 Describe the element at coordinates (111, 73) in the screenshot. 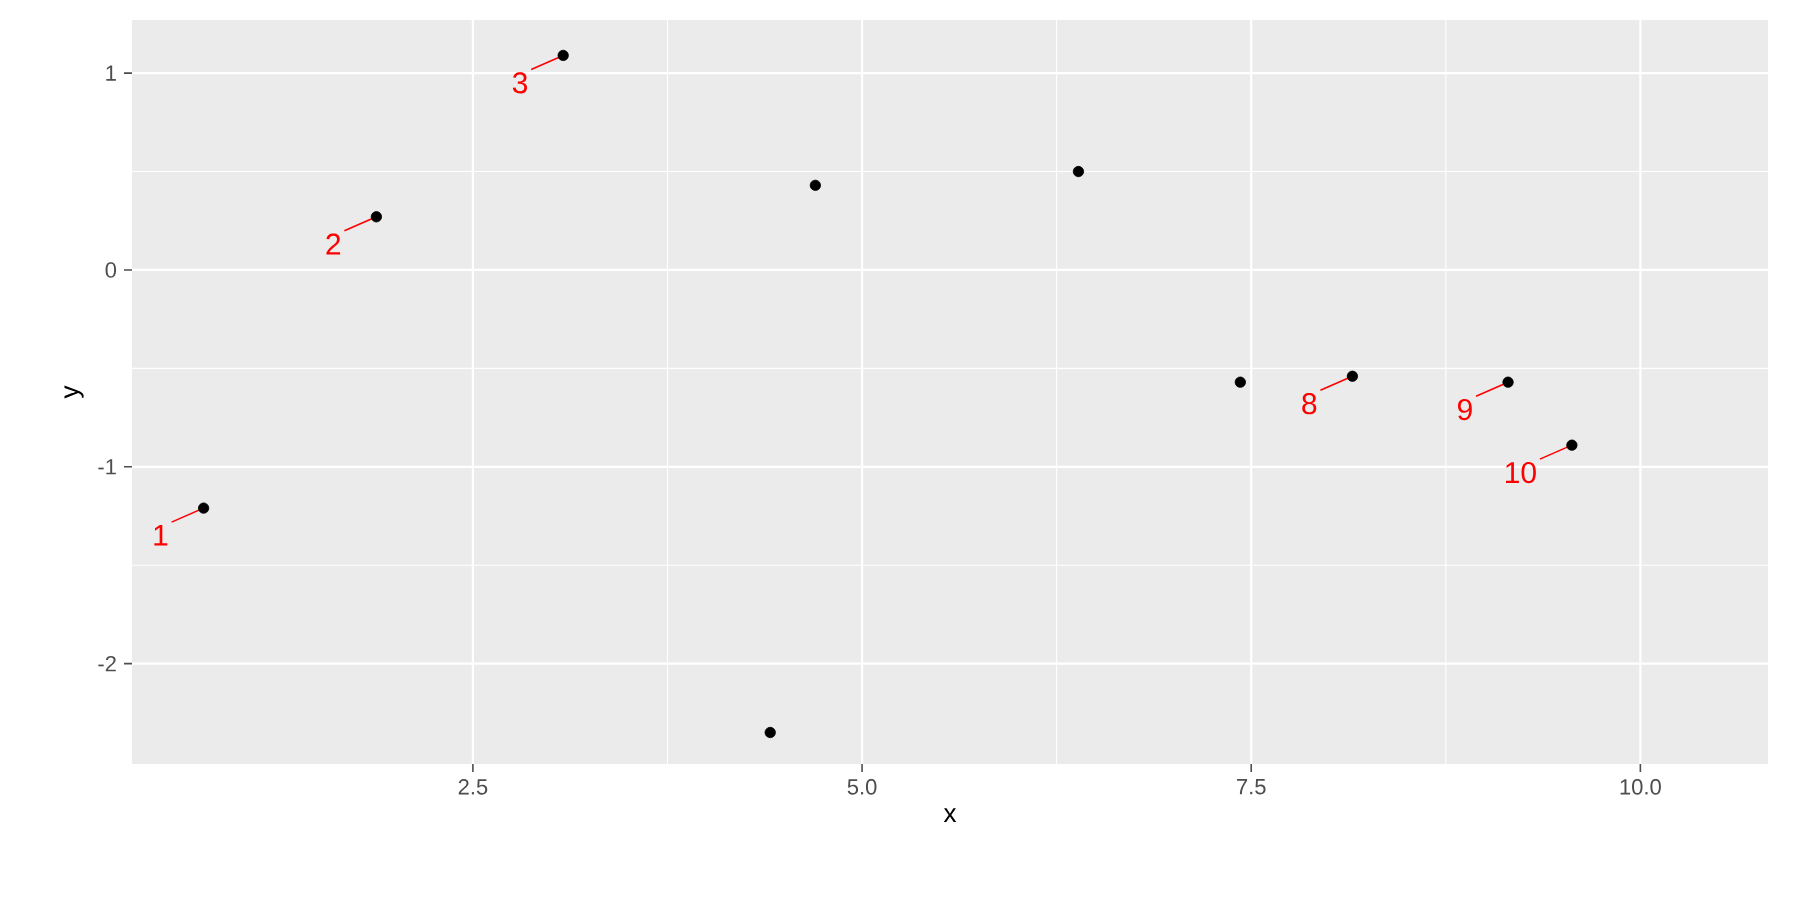

I see `y-tick-label: 1` at that location.